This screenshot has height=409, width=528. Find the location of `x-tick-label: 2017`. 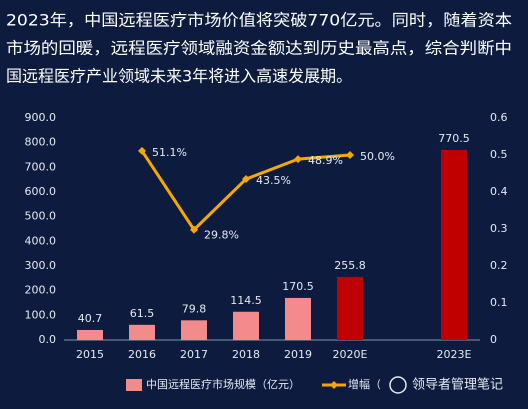

x-tick-label: 2017 is located at coordinates (194, 354).